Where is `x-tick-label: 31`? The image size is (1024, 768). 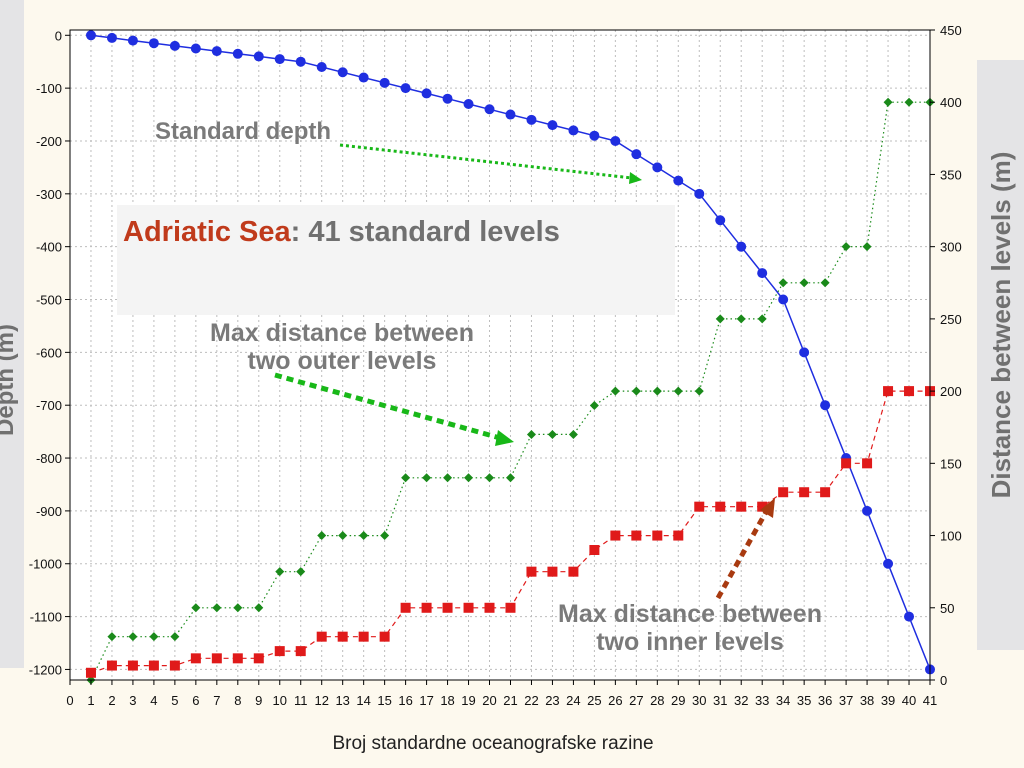 x-tick-label: 31 is located at coordinates (720, 700).